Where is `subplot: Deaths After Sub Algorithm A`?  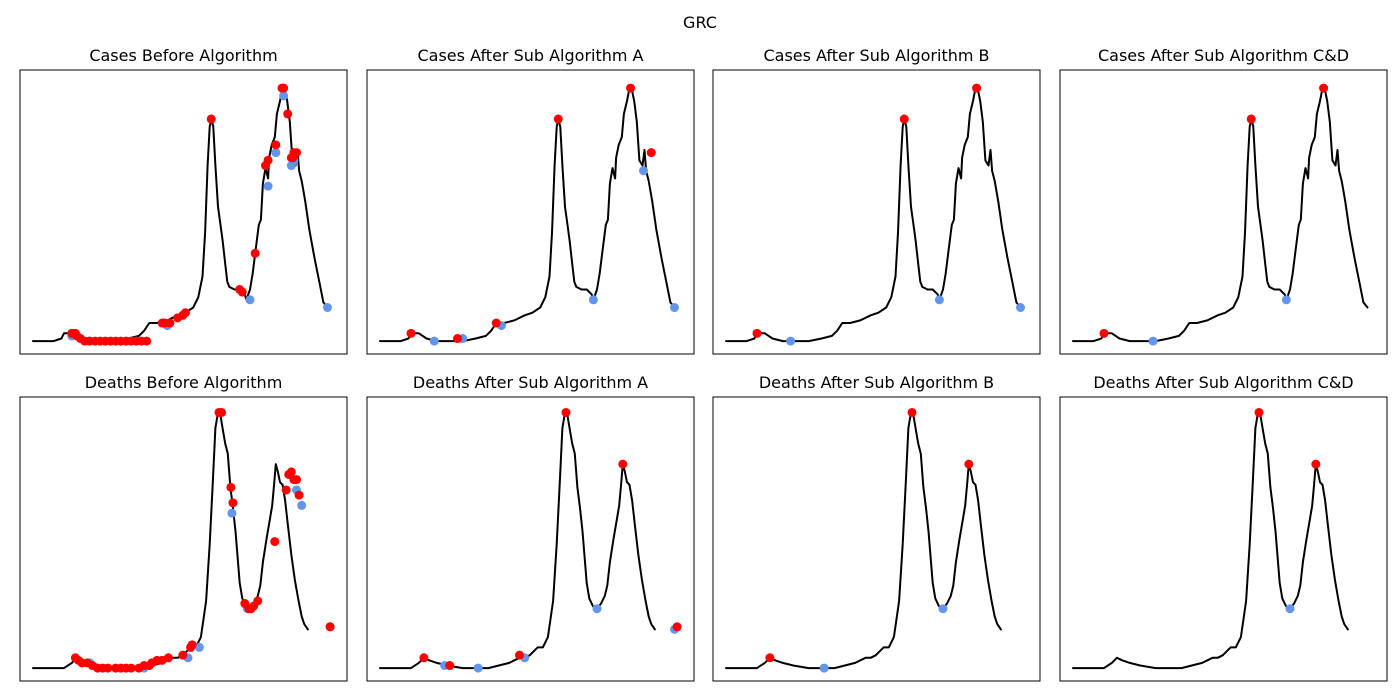 subplot: Deaths After Sub Algorithm A is located at coordinates (530, 527).